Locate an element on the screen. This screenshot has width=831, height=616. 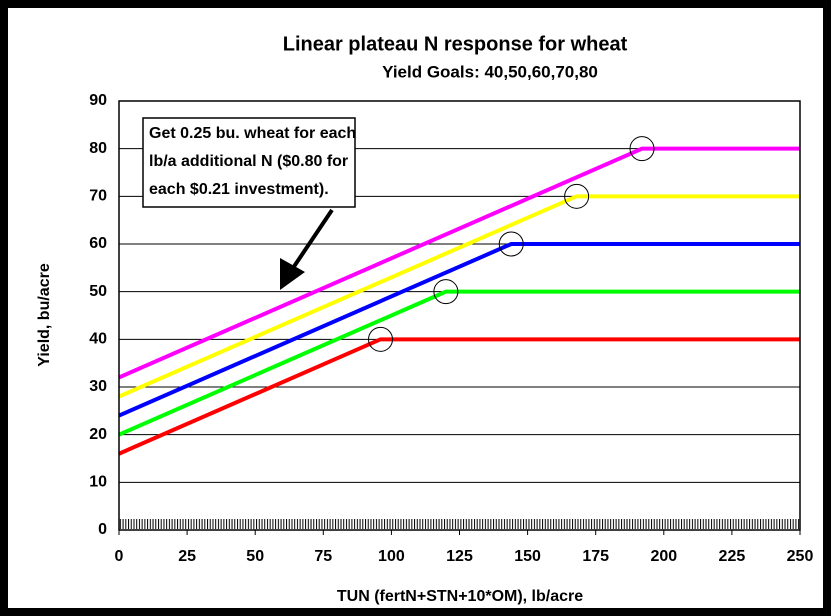
annotation-line: lb/a additional N ($0.80 for is located at coordinates (248, 161).